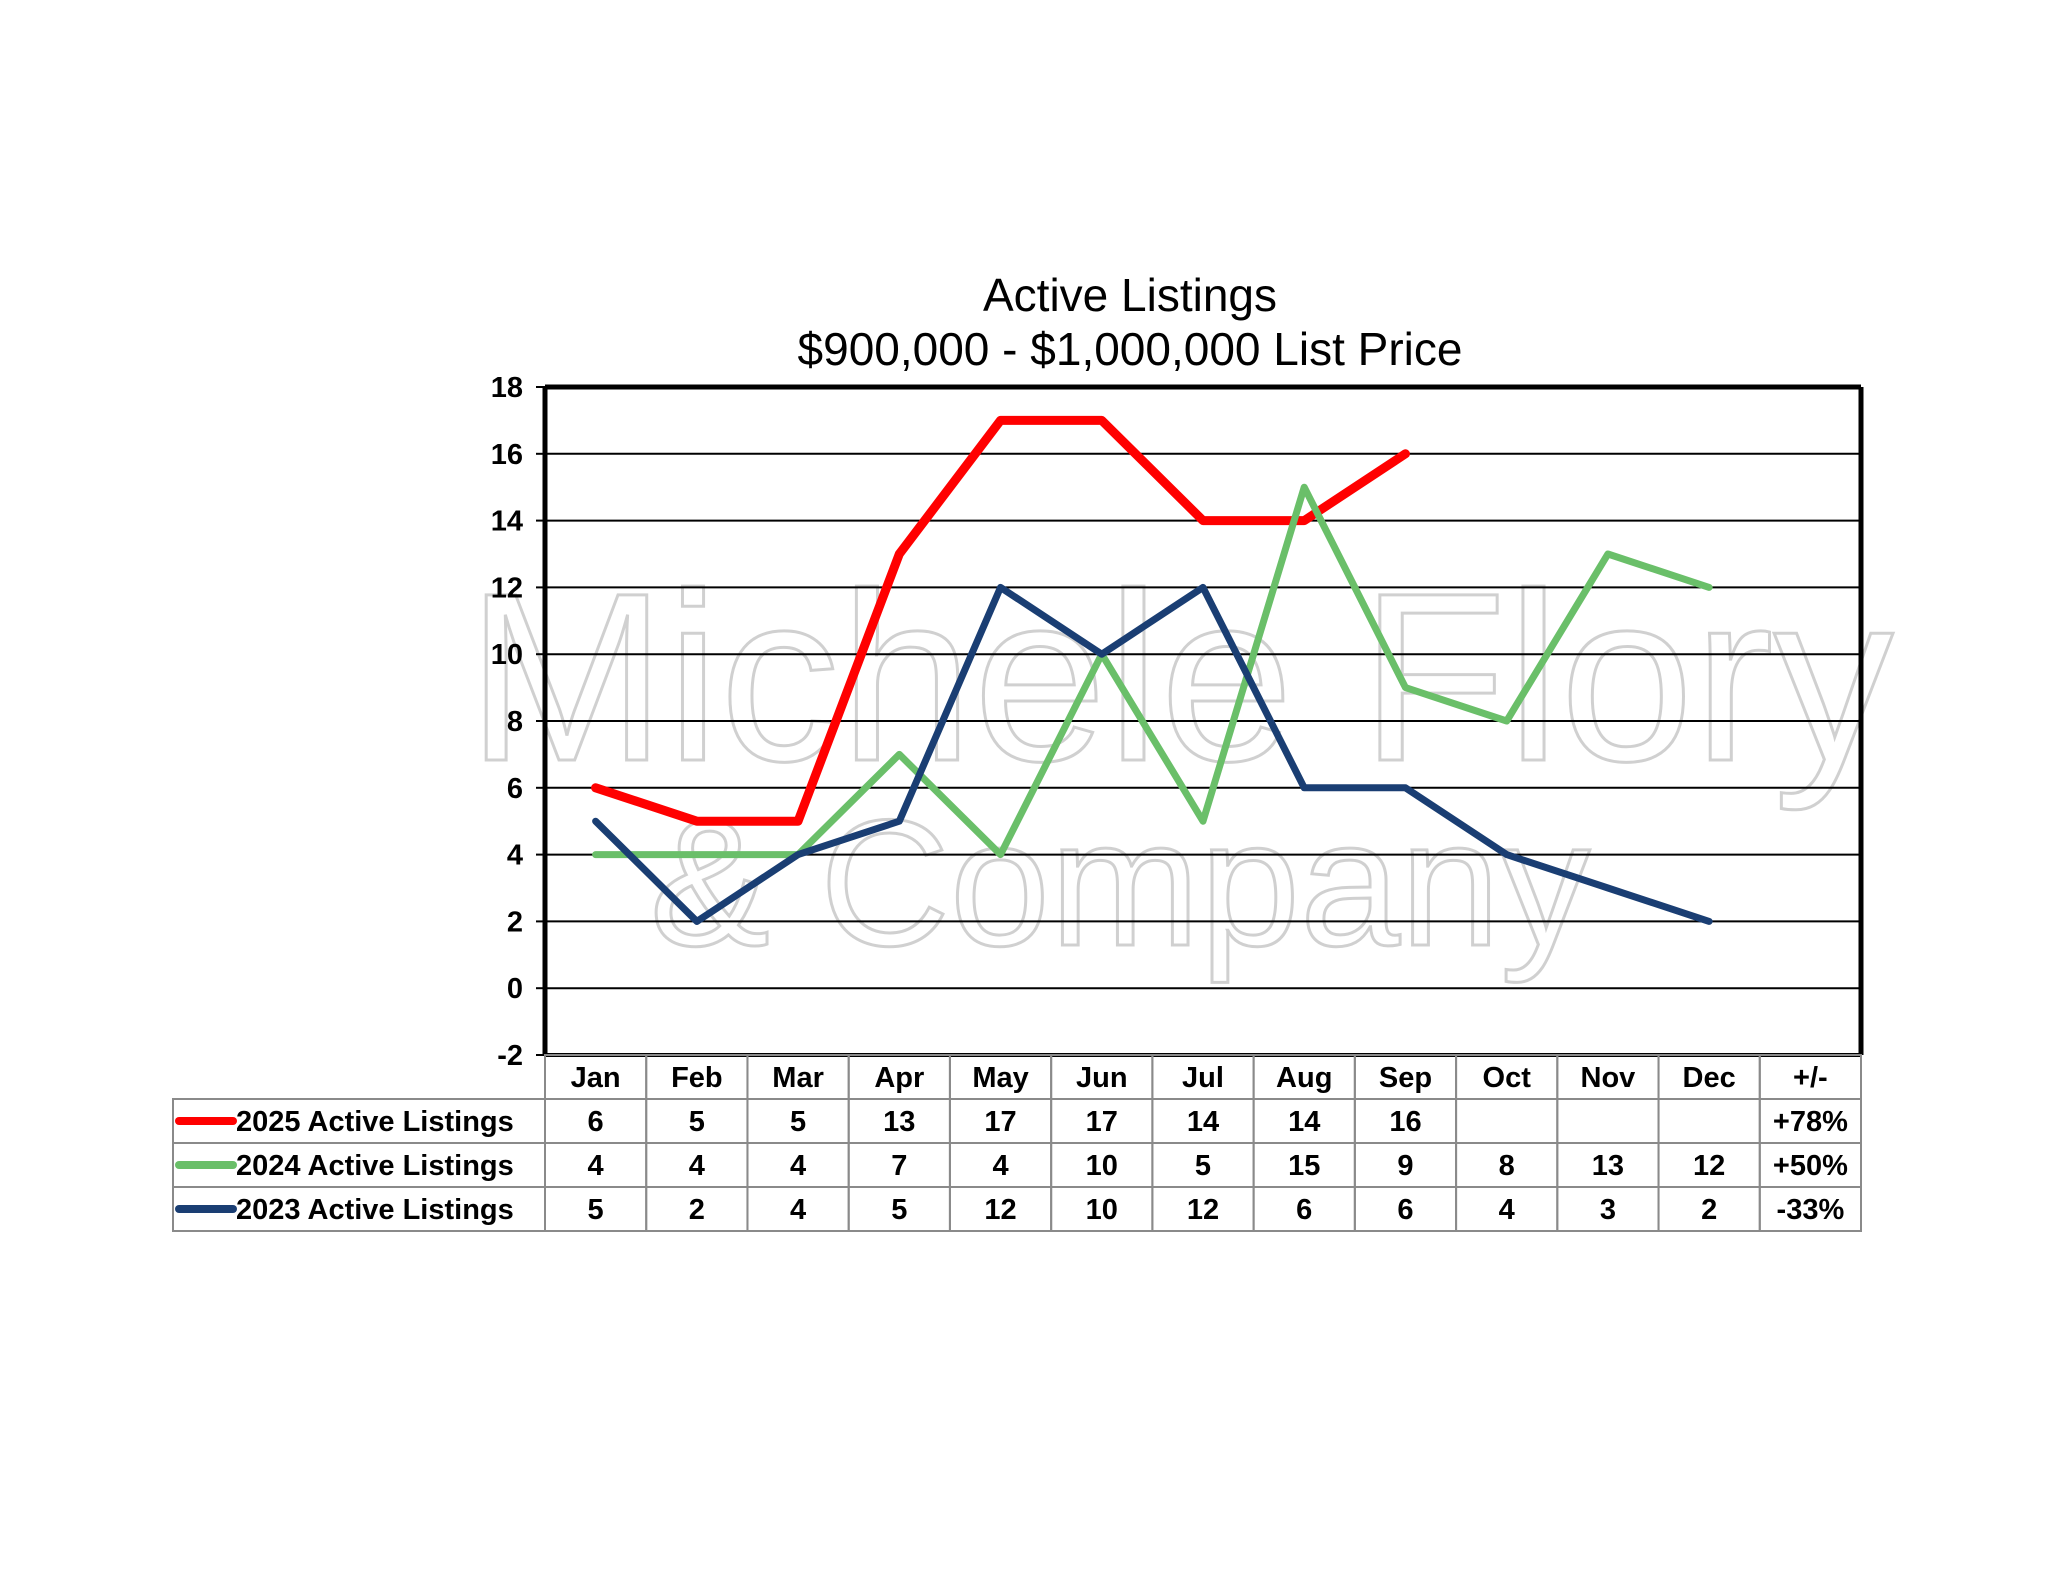 The image size is (2048, 1583). I want to click on category-label: Jul, so click(1203, 1078).